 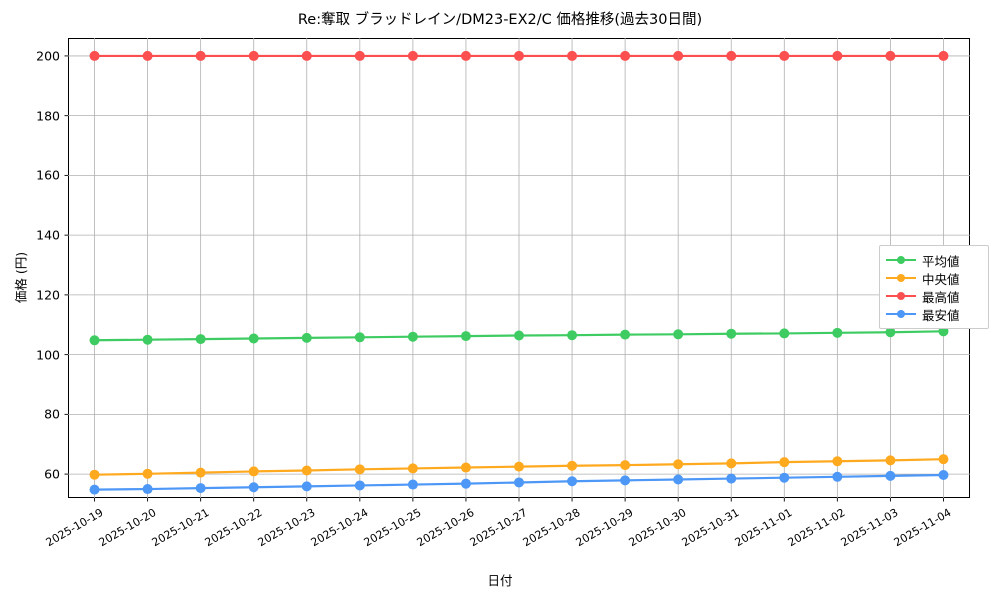 I want to click on legend-label: 中央値, so click(x=941, y=279).